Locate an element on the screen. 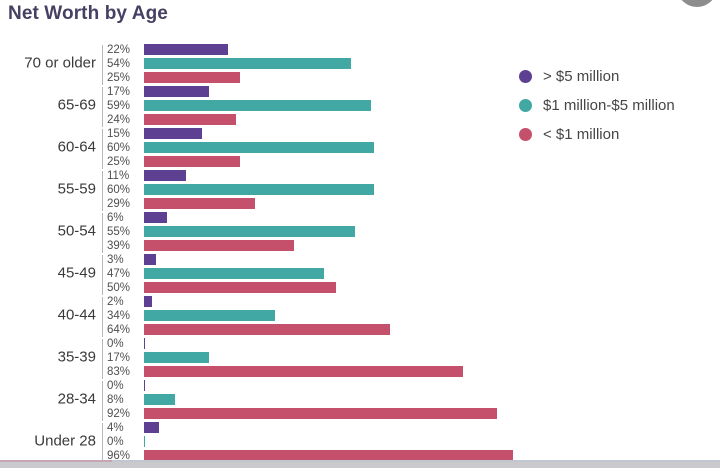  bar-row: 47% is located at coordinates (360, 273).